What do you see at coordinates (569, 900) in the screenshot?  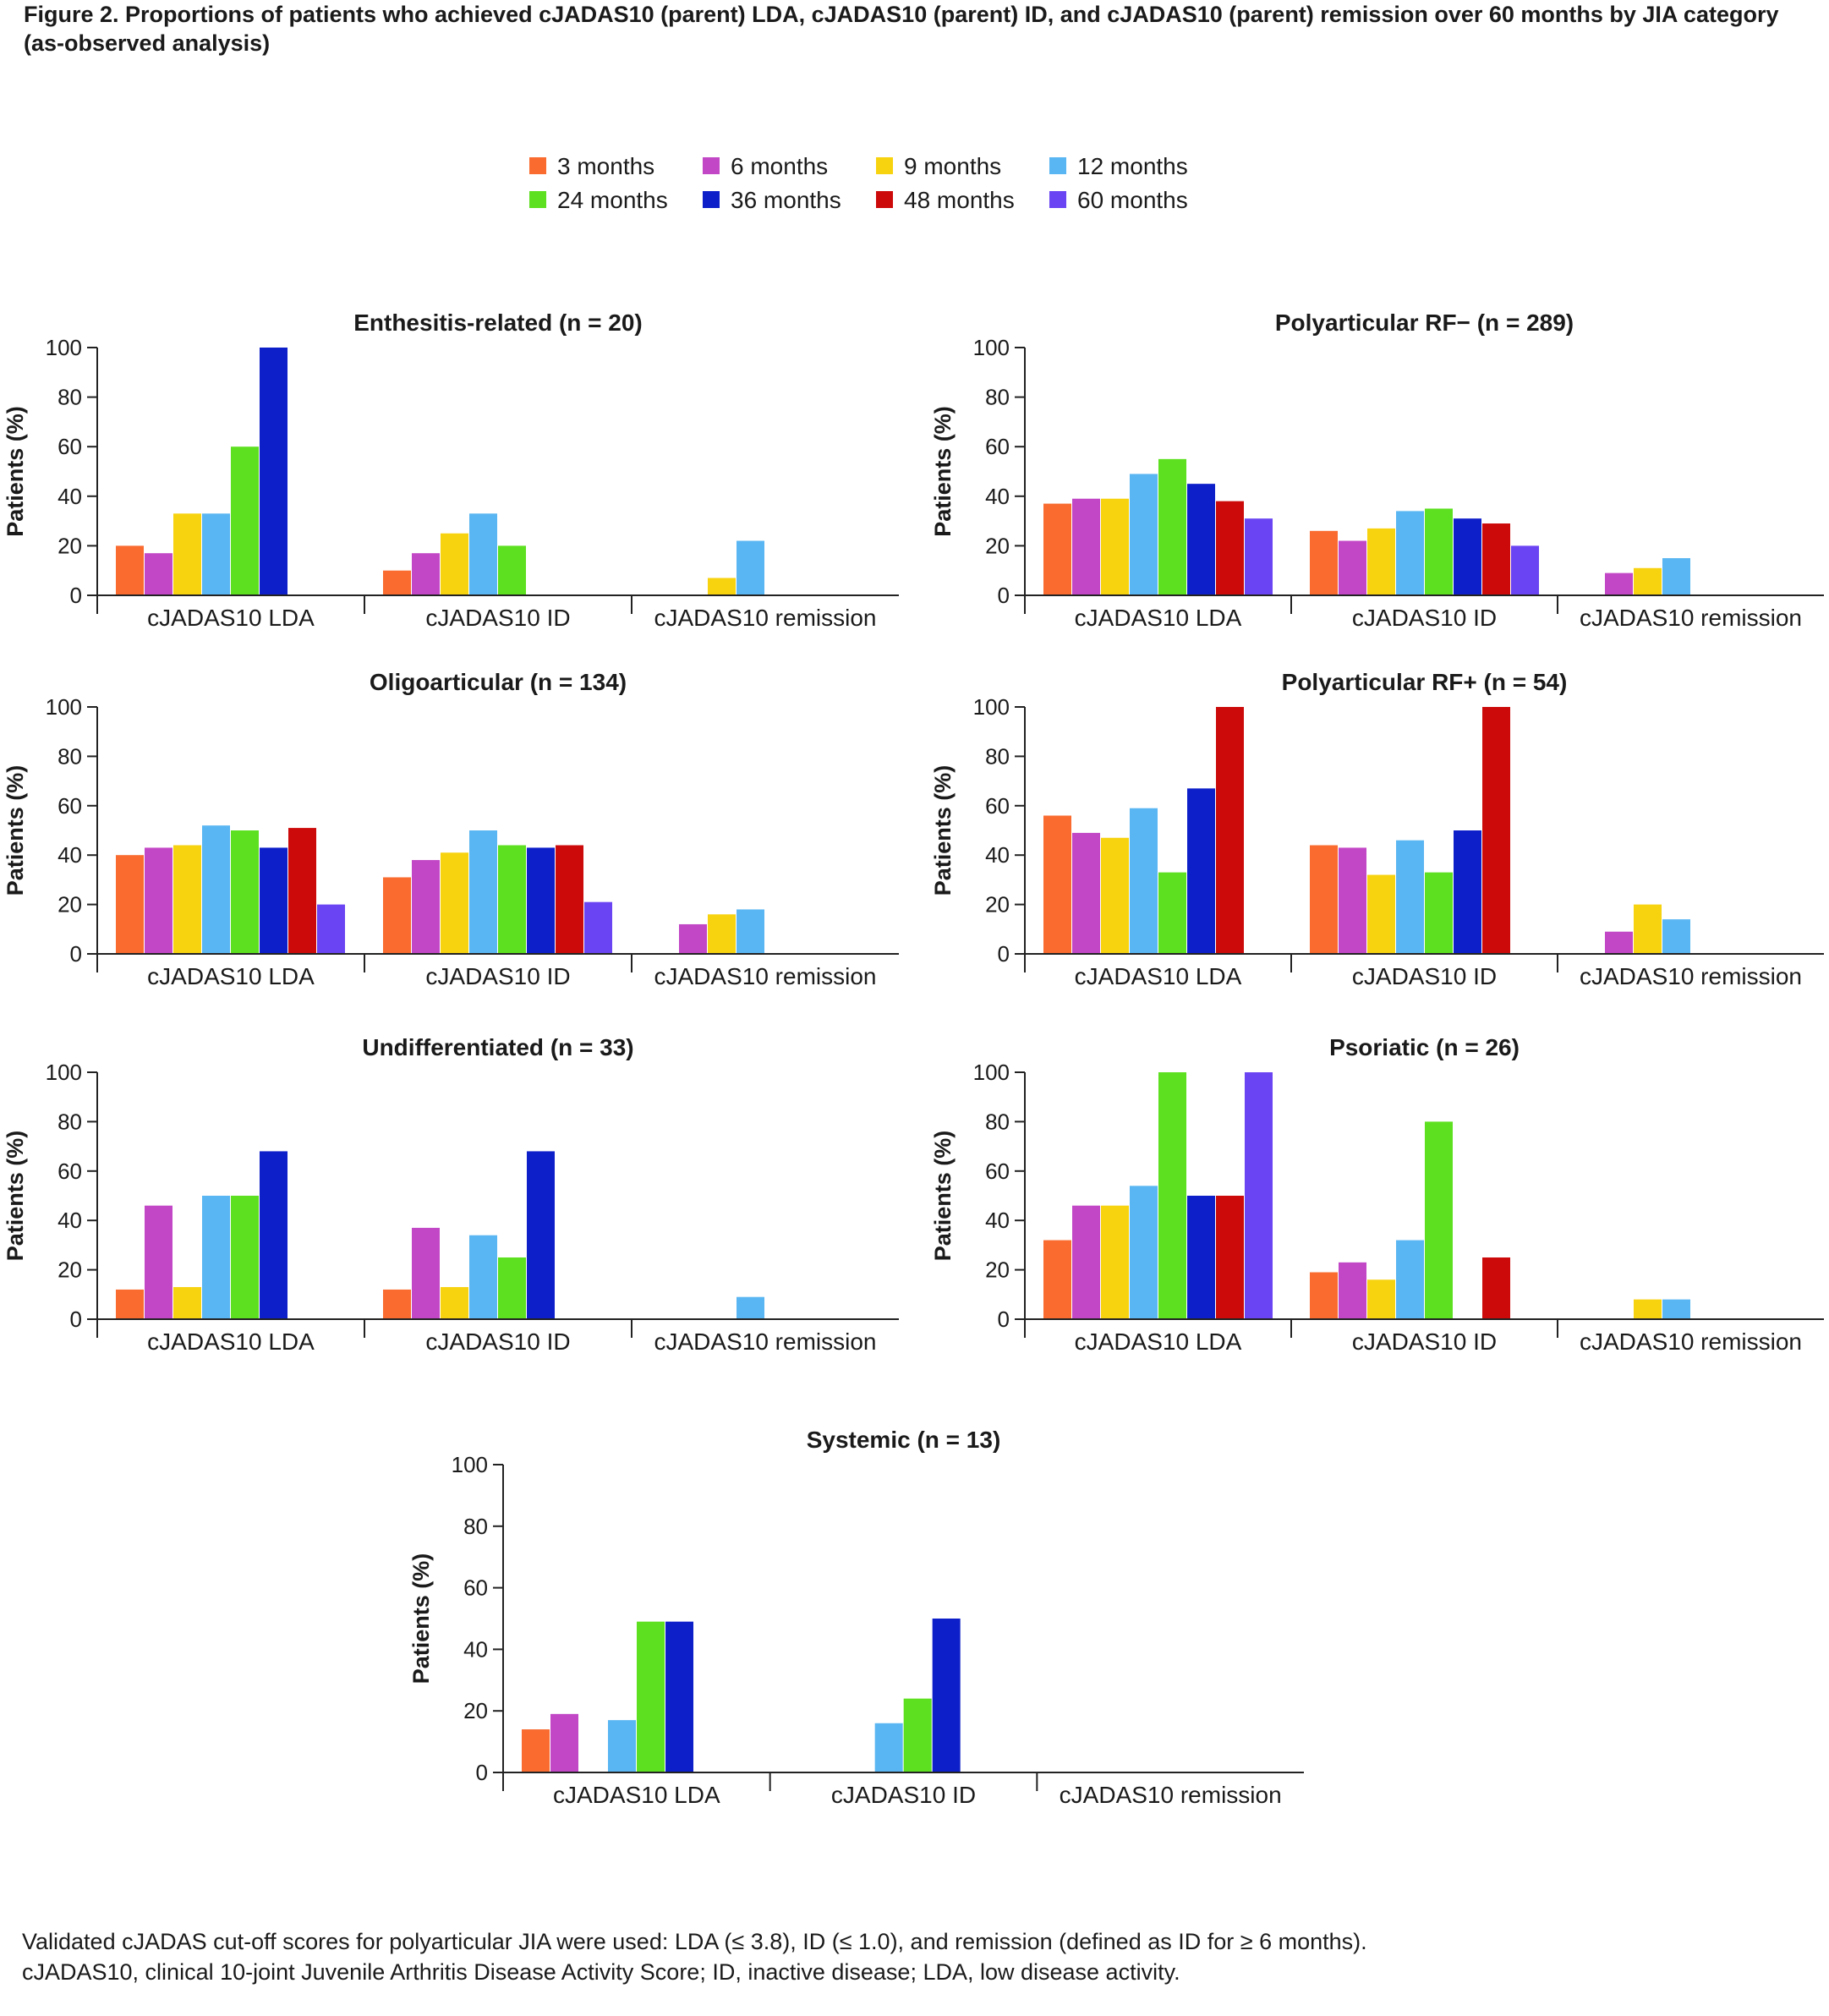 I see `bar-cjadas10-id-48-months` at bounding box center [569, 900].